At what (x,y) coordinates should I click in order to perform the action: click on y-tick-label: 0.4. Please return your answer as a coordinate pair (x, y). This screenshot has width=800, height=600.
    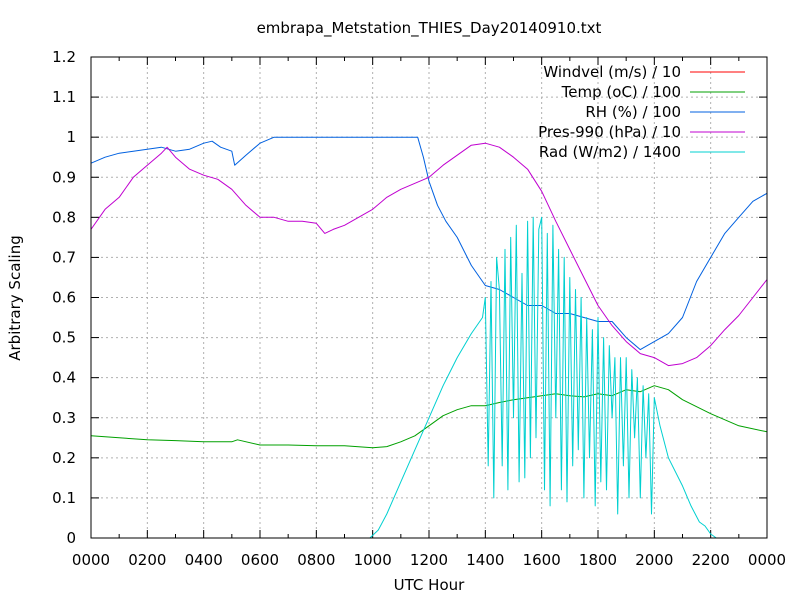
    Looking at the image, I should click on (64, 378).